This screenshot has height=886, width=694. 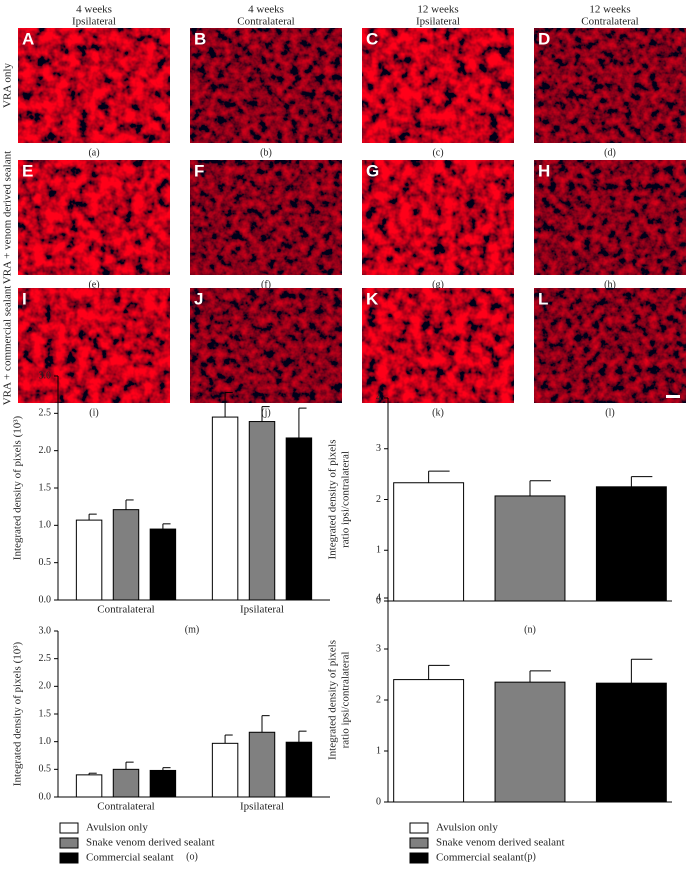 I want to click on y-tick-label: 4, so click(x=378, y=397).